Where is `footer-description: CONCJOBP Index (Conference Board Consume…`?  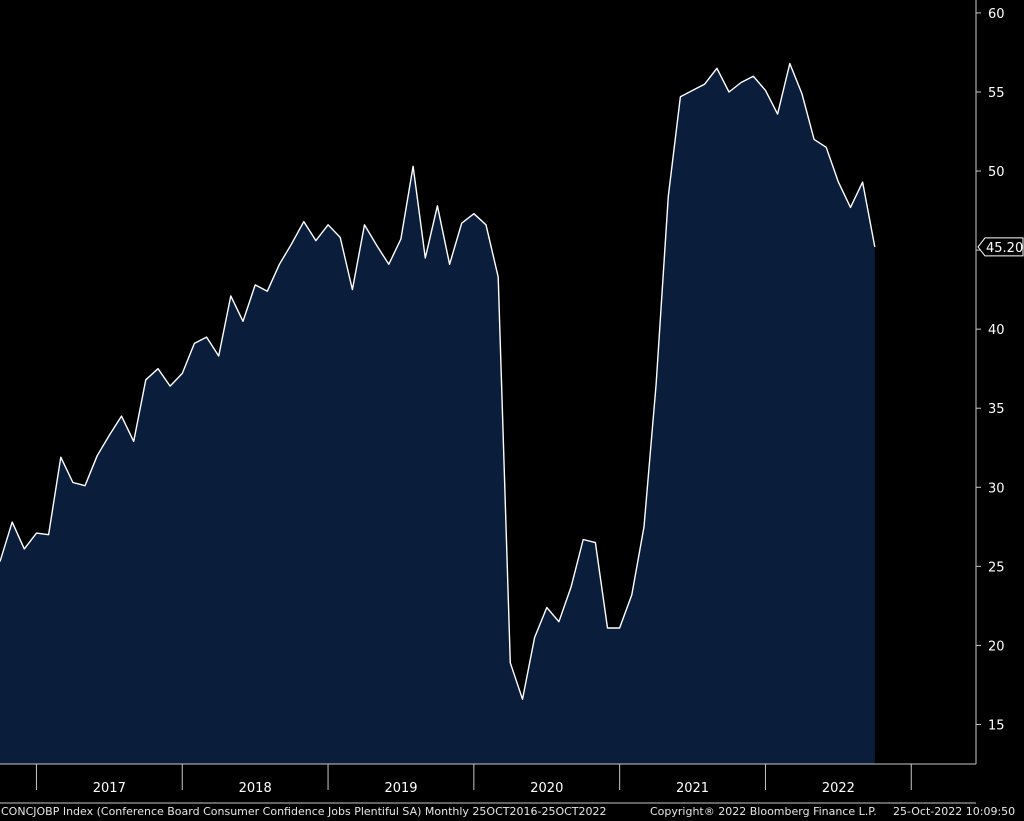
footer-description: CONCJOBP Index (Conference Board Consume… is located at coordinates (304, 811).